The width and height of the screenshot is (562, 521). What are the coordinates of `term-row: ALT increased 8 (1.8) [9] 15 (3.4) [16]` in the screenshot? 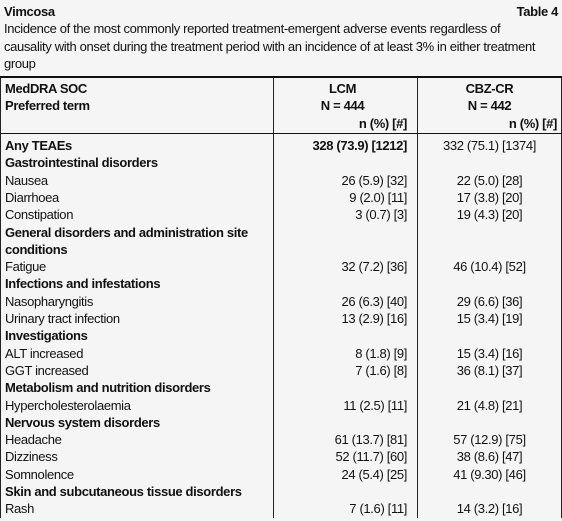 It's located at (281, 353).